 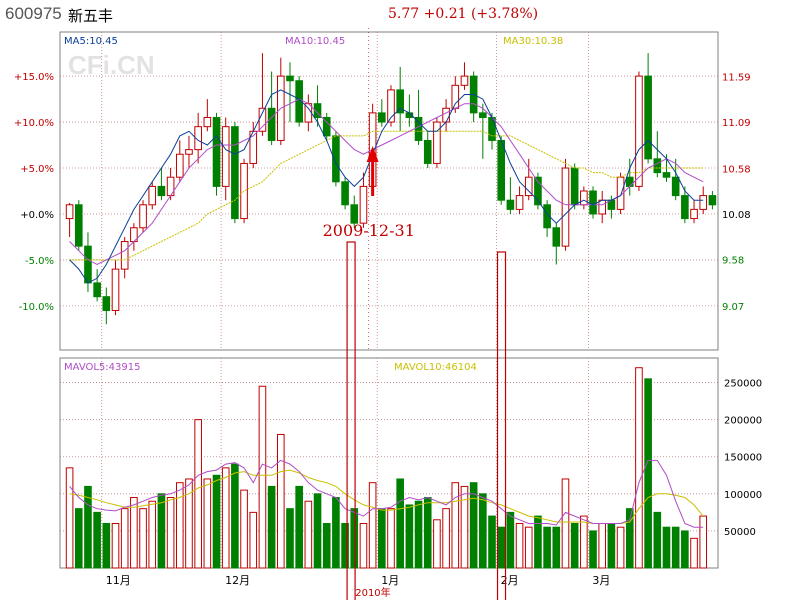 I want to click on quote-text: 5.77 +0.21 (+3.78%), so click(x=463, y=14).